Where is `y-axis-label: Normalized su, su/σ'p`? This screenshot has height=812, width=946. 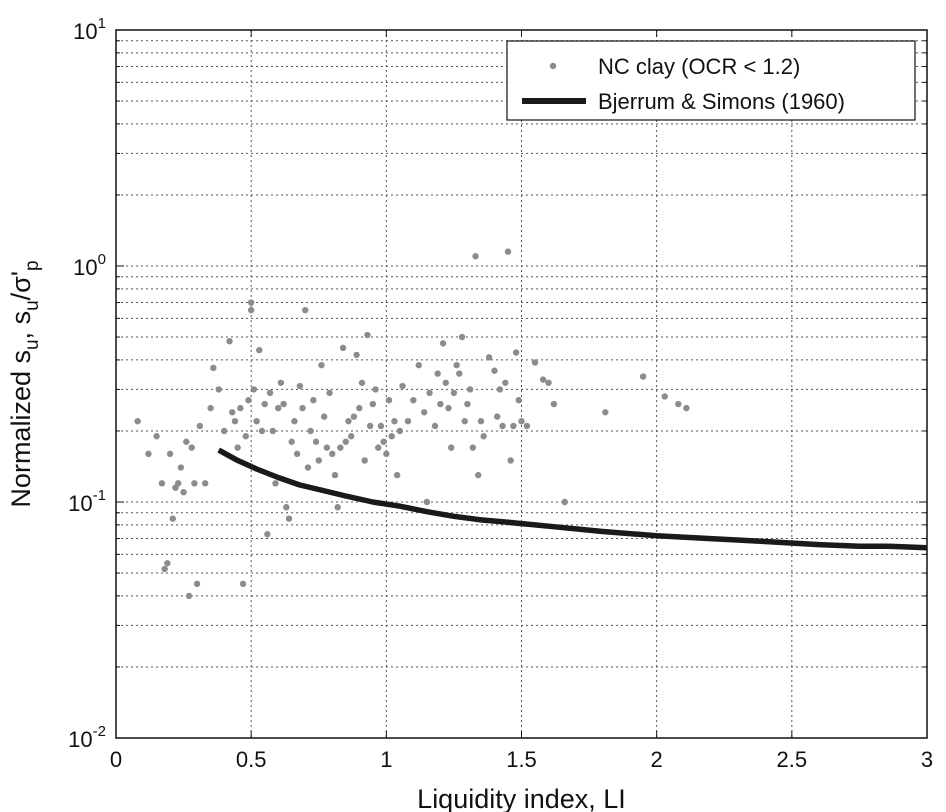 y-axis-label: Normalized su, su/σ'p is located at coordinates (24, 383).